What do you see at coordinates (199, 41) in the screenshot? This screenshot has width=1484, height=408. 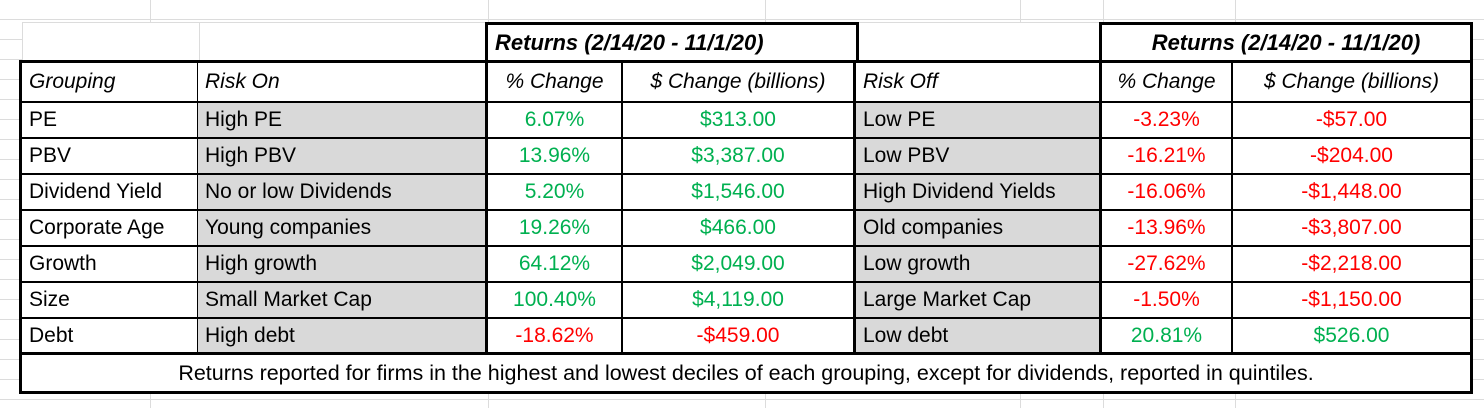 I see `cell-divider` at bounding box center [199, 41].